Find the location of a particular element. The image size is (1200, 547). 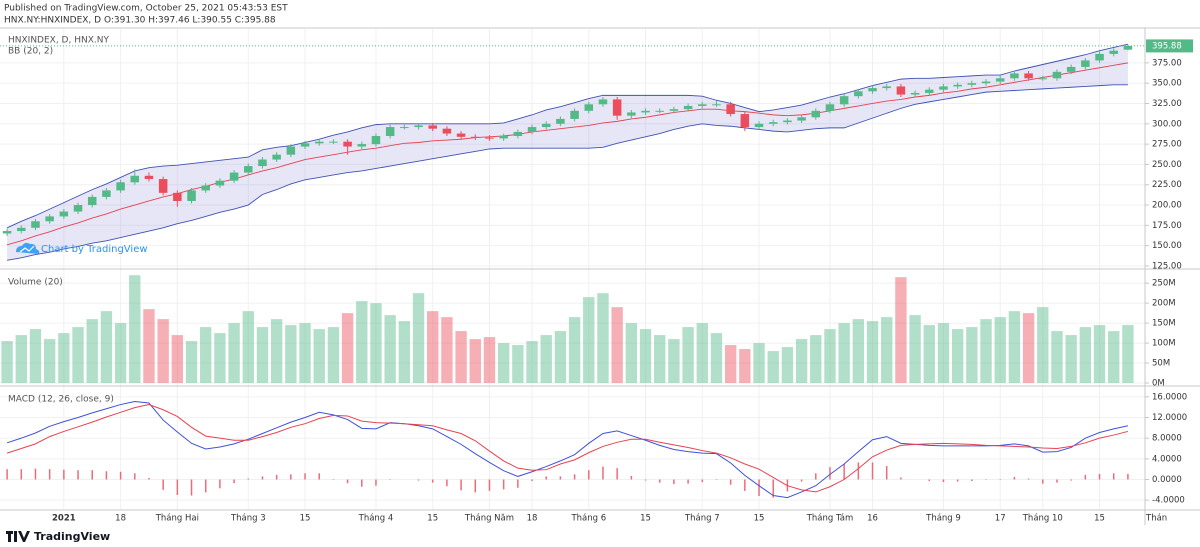

x-tick-label: 15 is located at coordinates (305, 519).